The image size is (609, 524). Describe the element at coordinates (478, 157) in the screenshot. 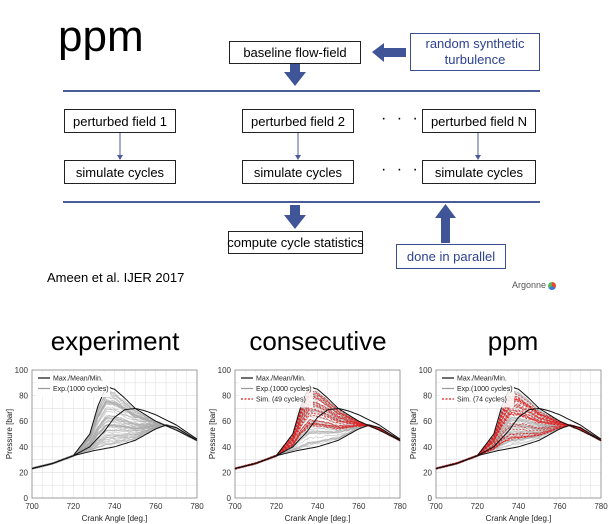

I see `arrowhead-N` at that location.